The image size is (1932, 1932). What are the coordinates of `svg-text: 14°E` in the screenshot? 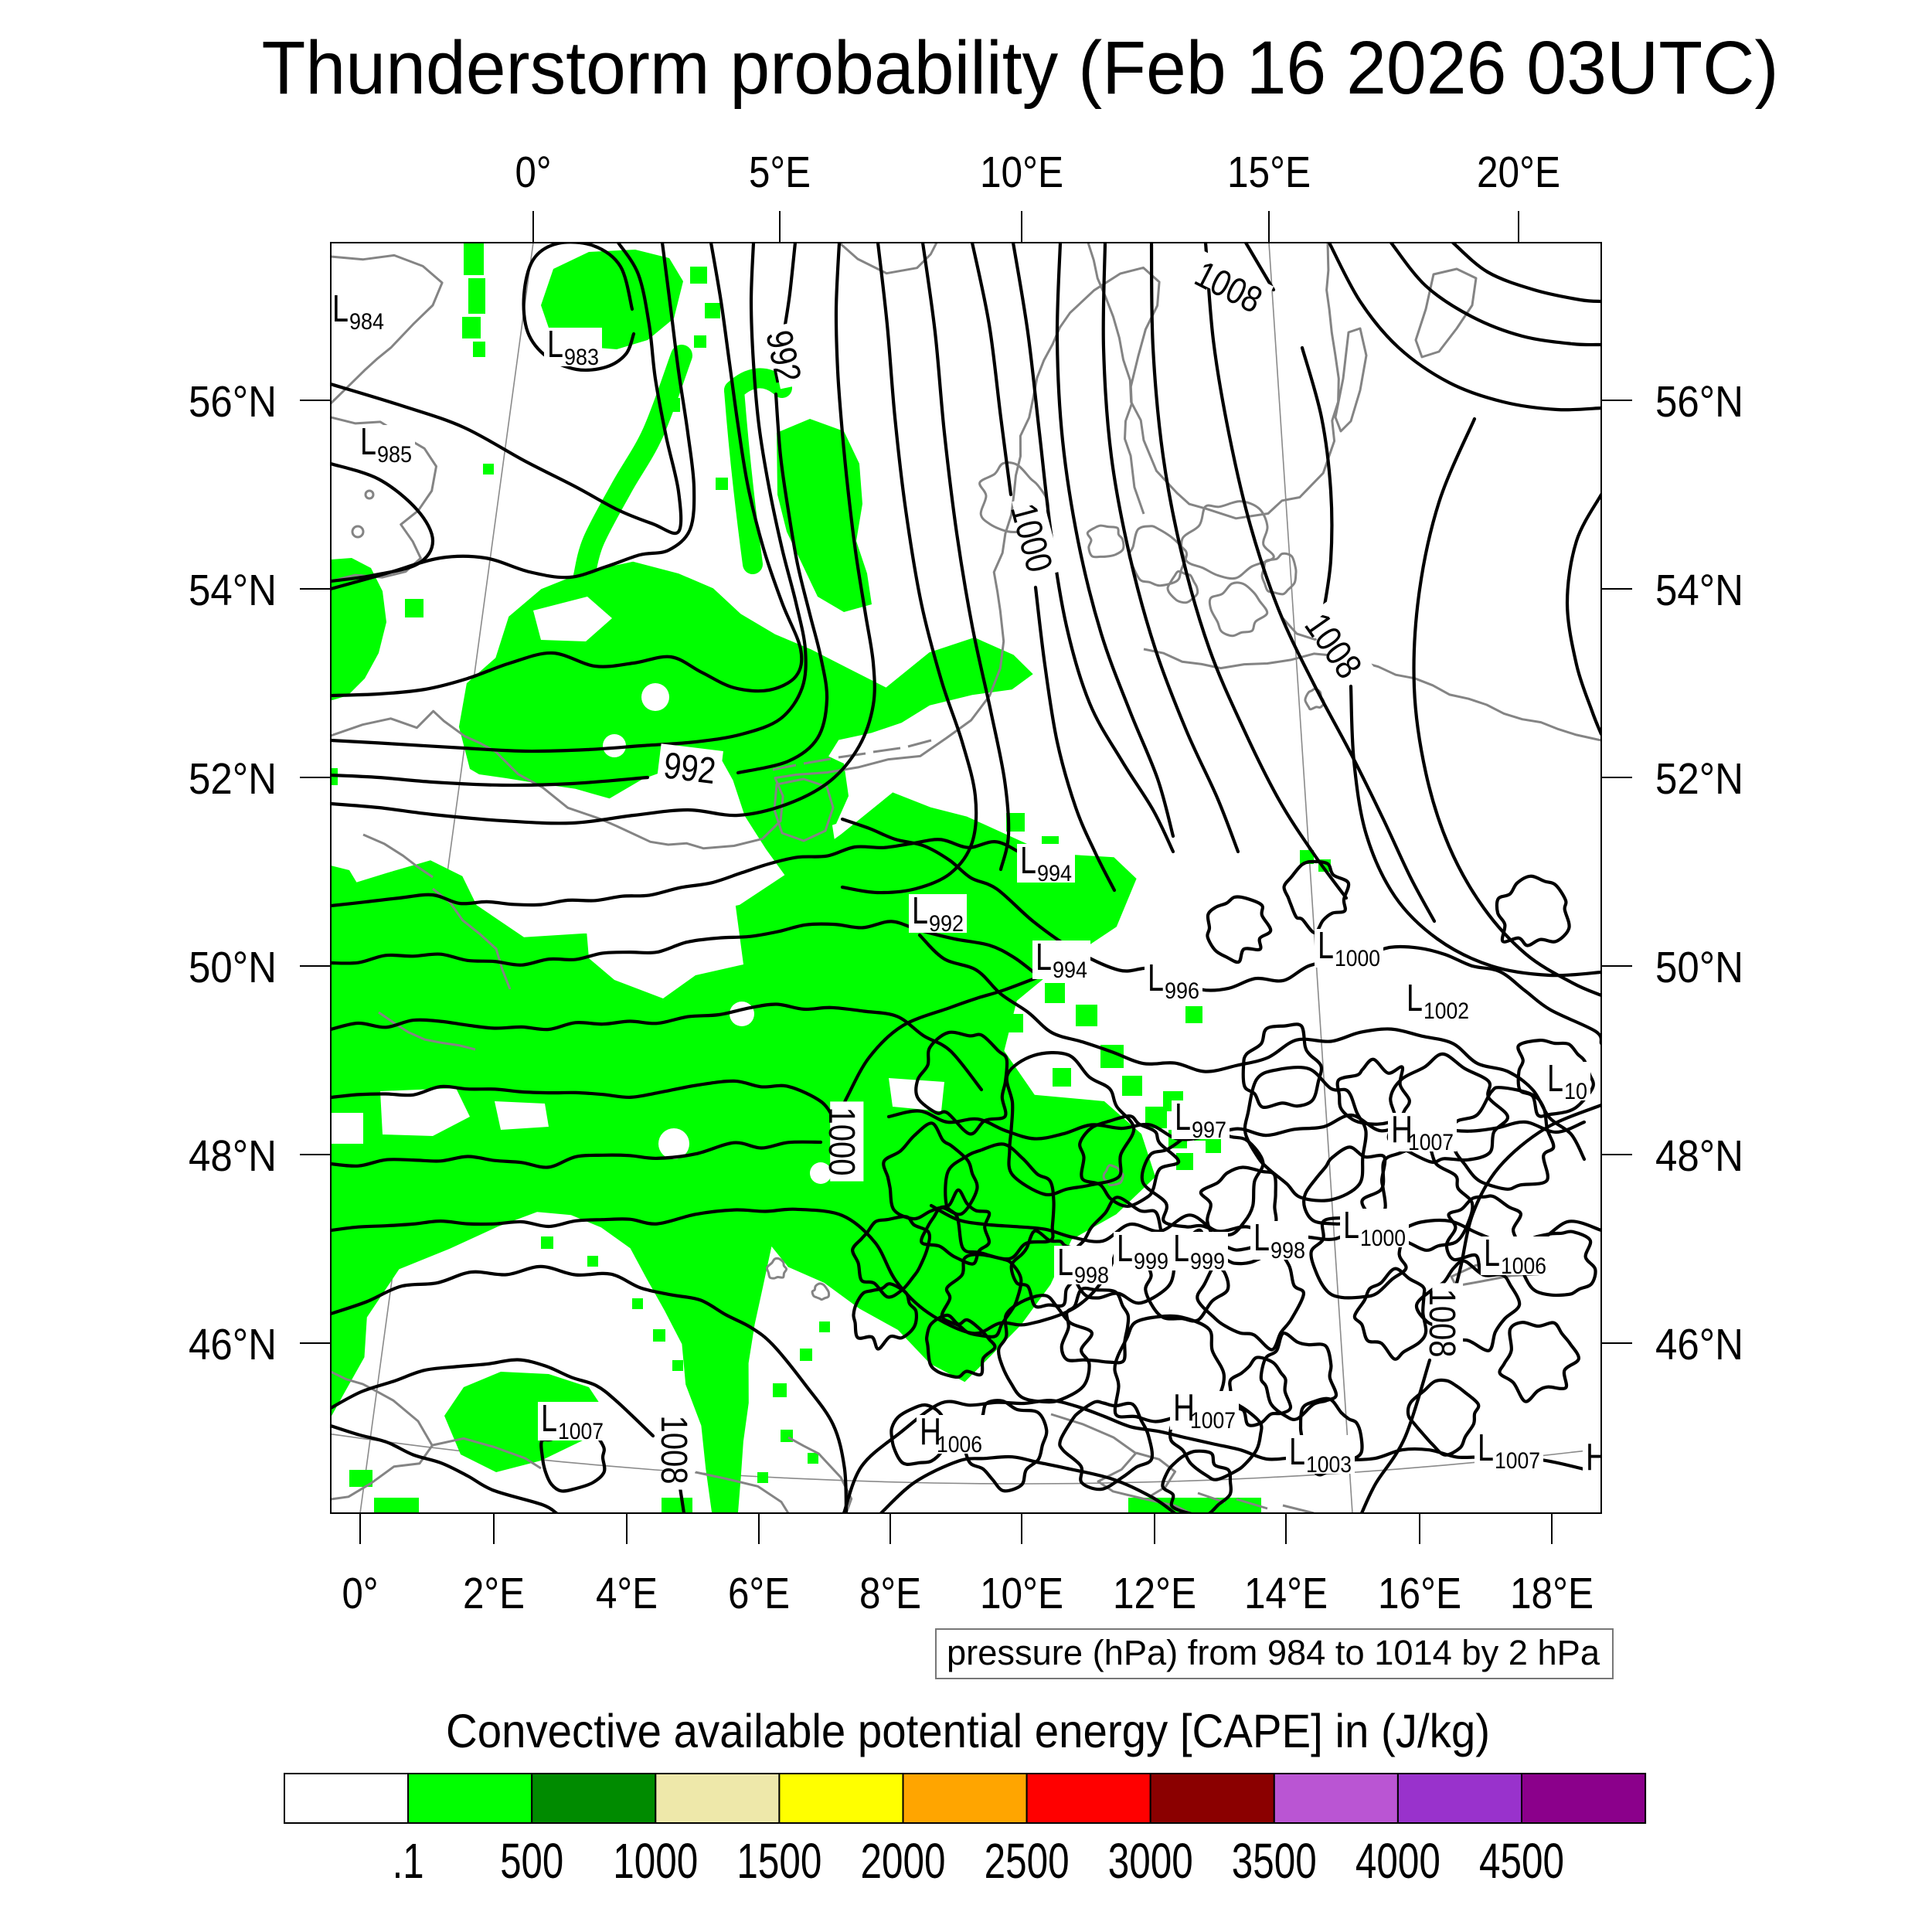 It's located at (1286, 1594).